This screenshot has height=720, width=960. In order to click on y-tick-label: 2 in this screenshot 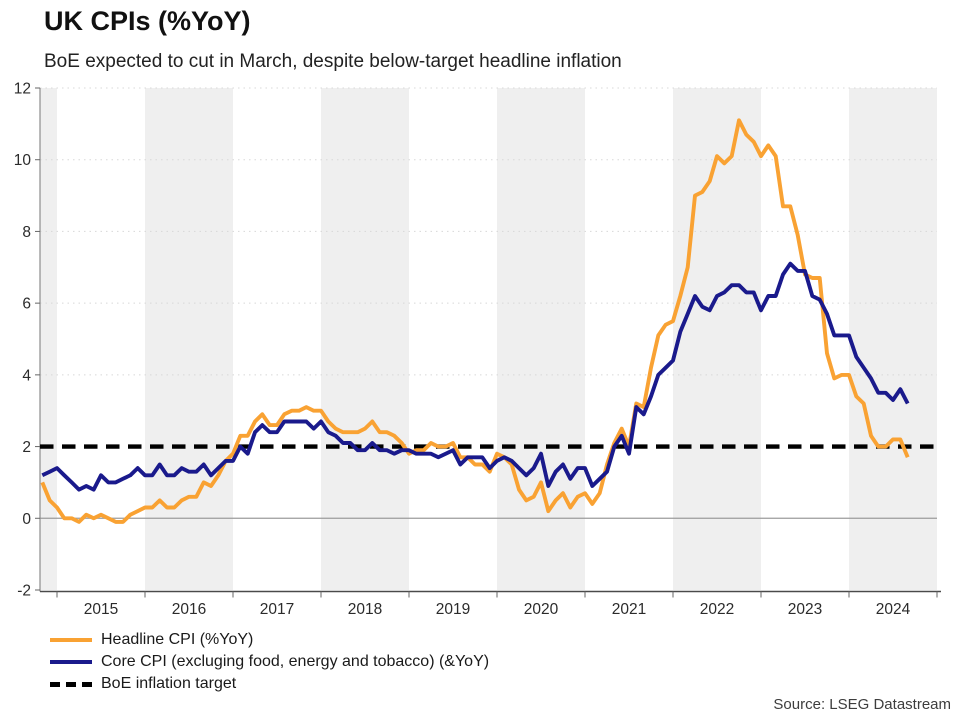, I will do `click(26, 447)`.